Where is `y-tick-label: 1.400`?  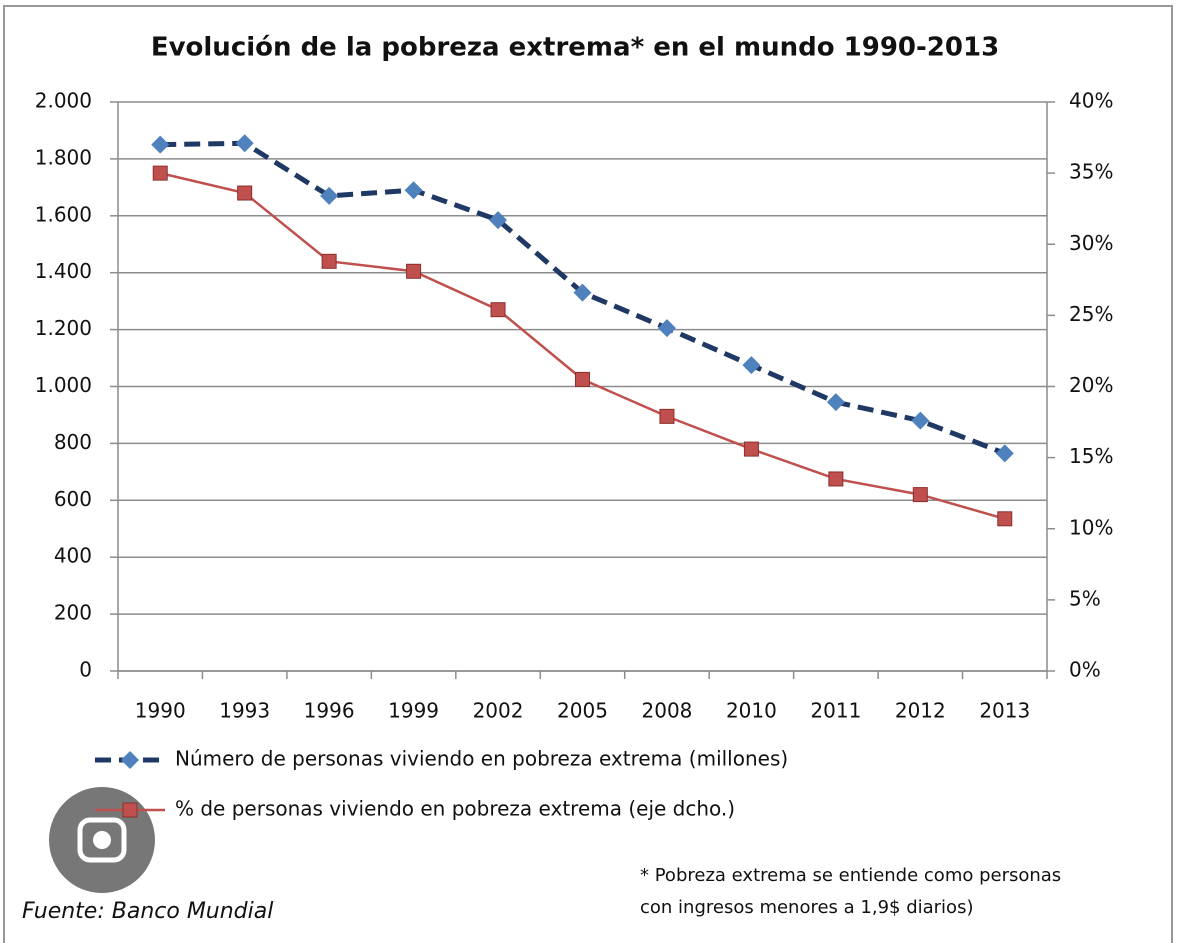
y-tick-label: 1.400 is located at coordinates (63, 271).